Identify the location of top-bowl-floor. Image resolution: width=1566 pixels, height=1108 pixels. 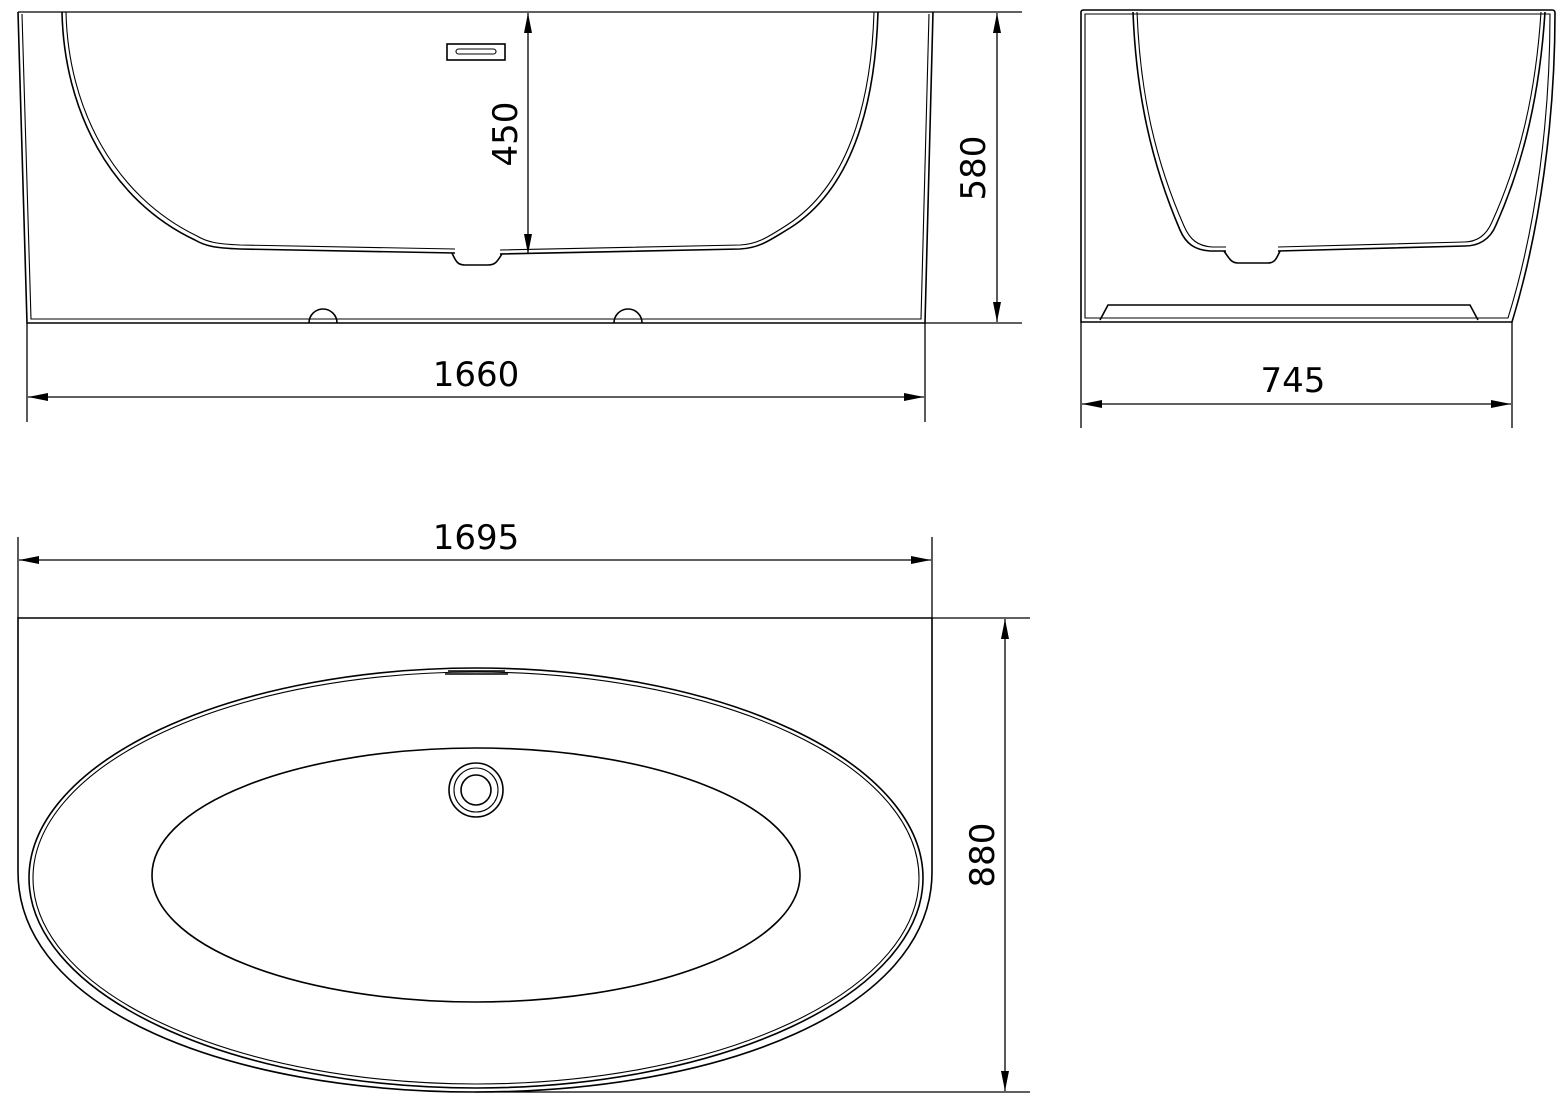
(476, 875).